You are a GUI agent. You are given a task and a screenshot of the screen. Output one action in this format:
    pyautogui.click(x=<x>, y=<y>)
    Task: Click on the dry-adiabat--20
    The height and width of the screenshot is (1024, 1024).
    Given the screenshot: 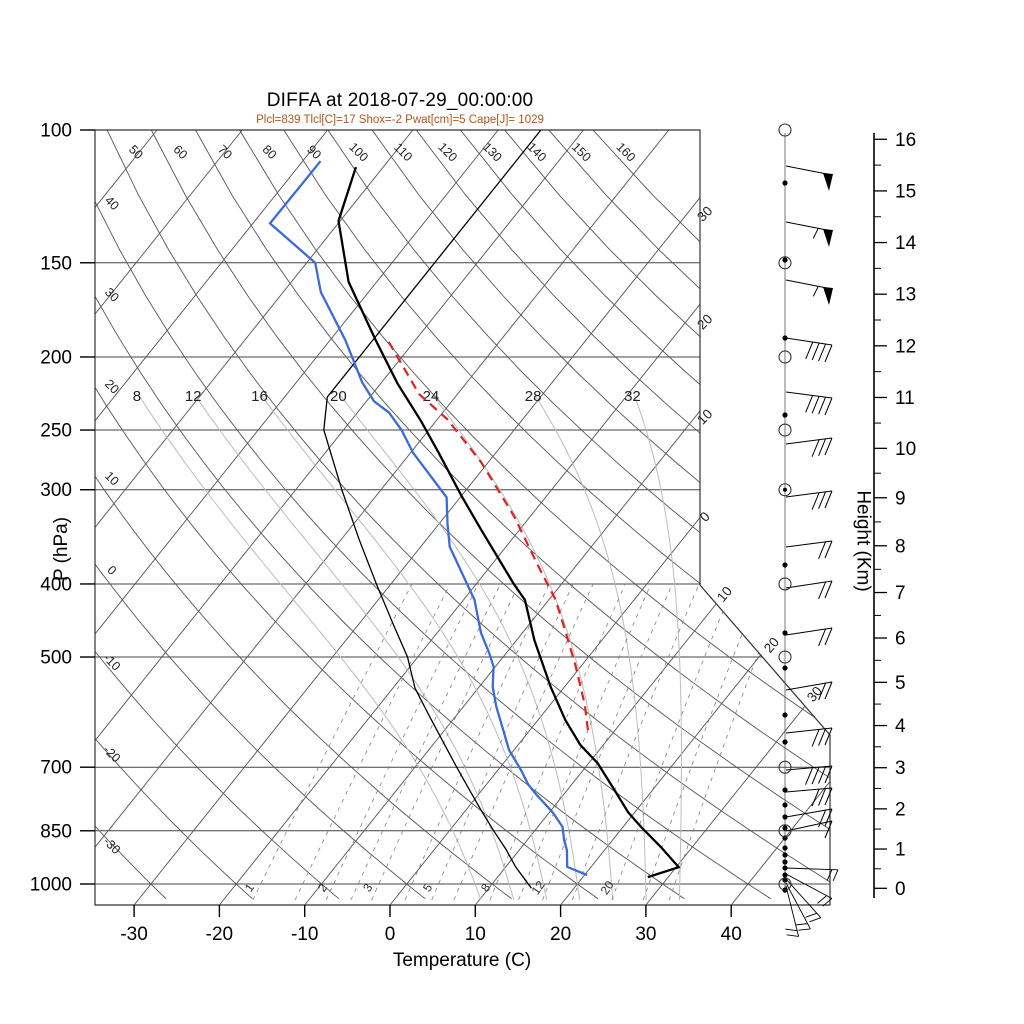 What is the action you would take?
    pyautogui.click(x=174, y=515)
    